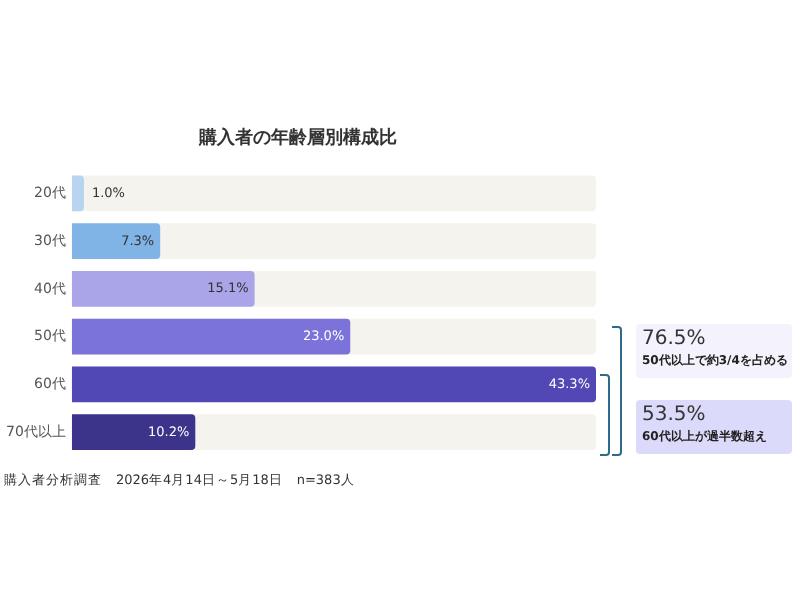  What do you see at coordinates (675, 340) in the screenshot?
I see `text: 76.5%` at bounding box center [675, 340].